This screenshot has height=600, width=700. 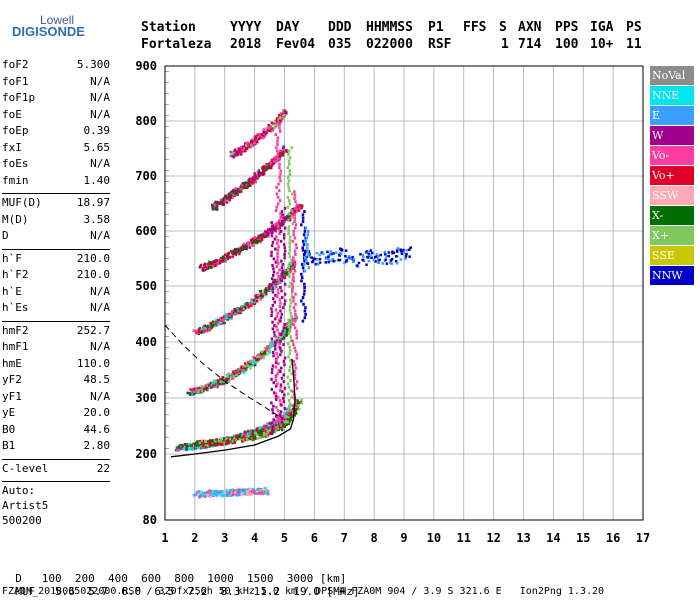 I want to click on param-row: foF2 5.300, so click(x=56, y=66).